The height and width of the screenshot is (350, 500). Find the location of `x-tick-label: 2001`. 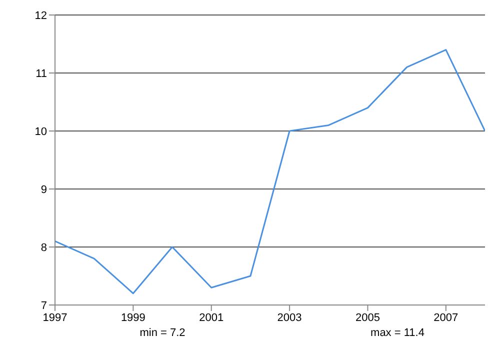

x-tick-label: 2001 is located at coordinates (211, 318).